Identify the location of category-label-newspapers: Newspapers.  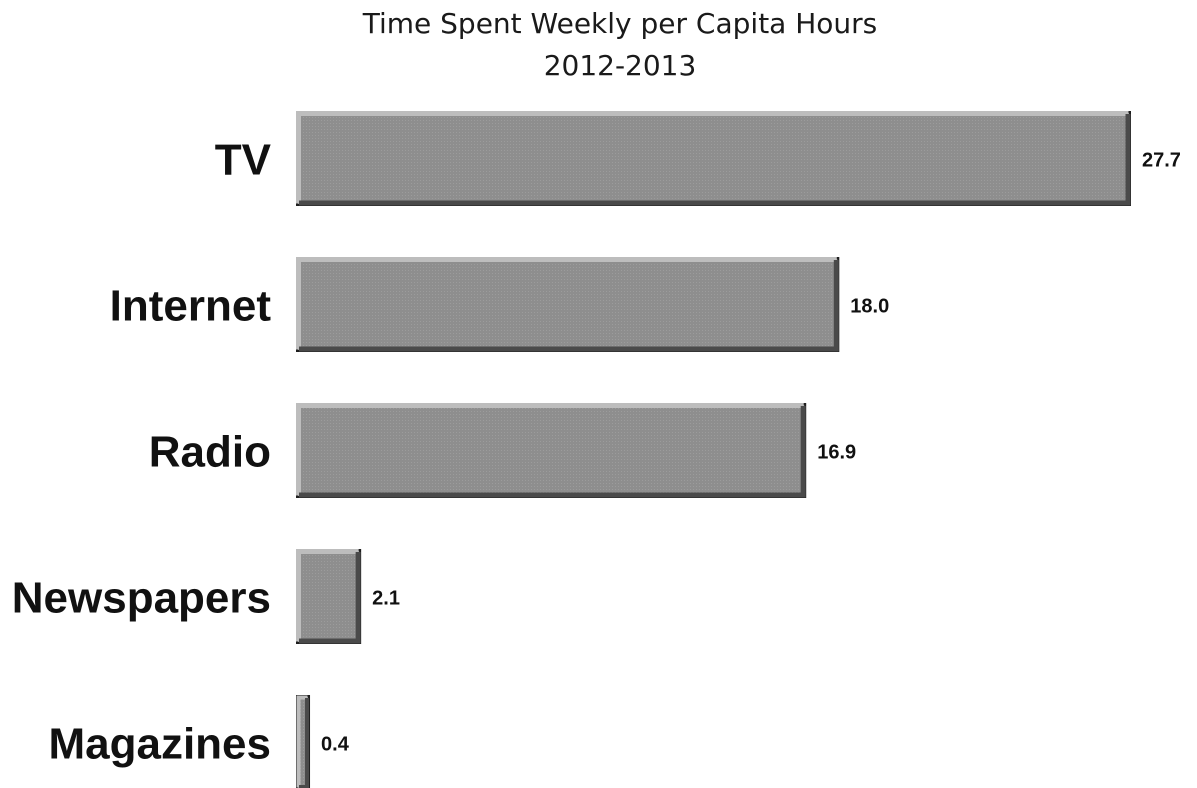
(141, 598).